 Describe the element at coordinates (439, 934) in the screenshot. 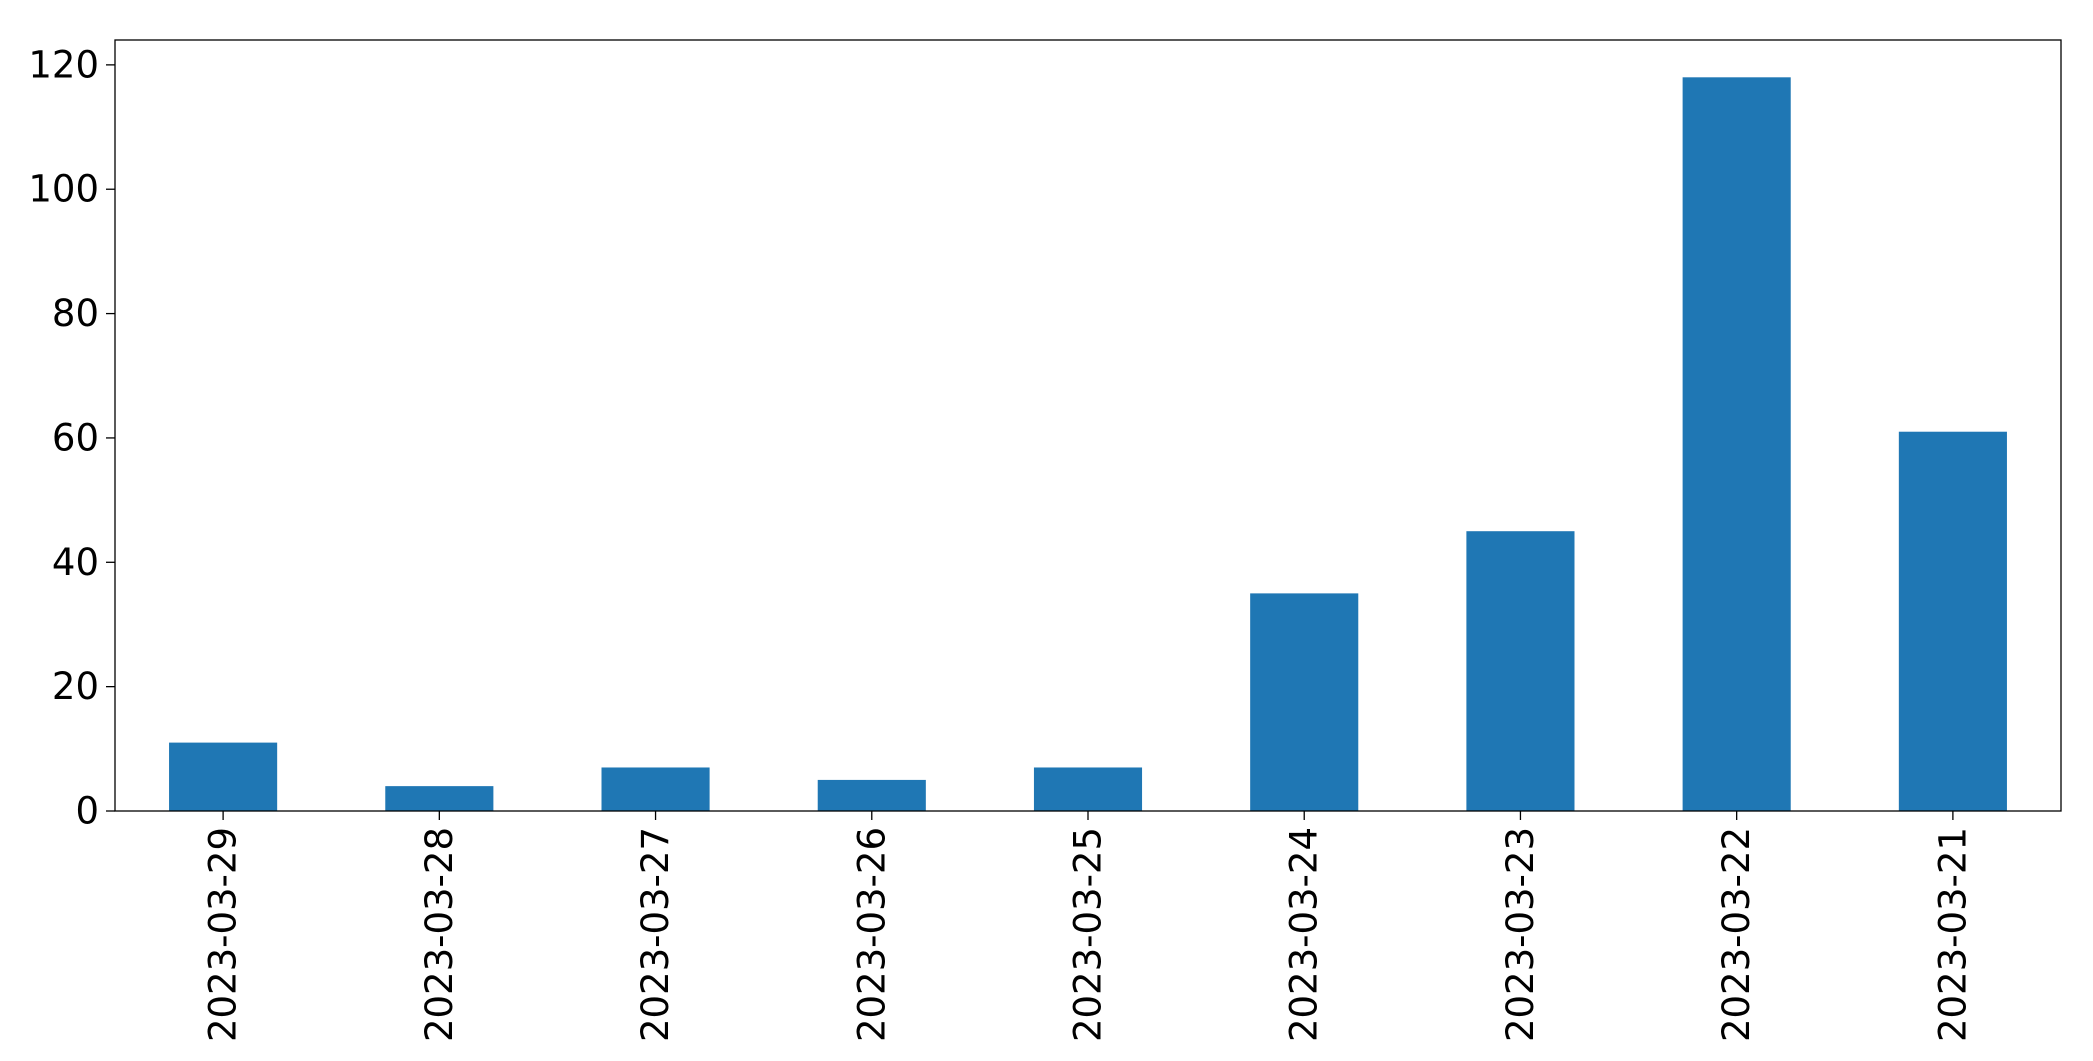

I see `x-tick-label: 2023-03-28` at that location.